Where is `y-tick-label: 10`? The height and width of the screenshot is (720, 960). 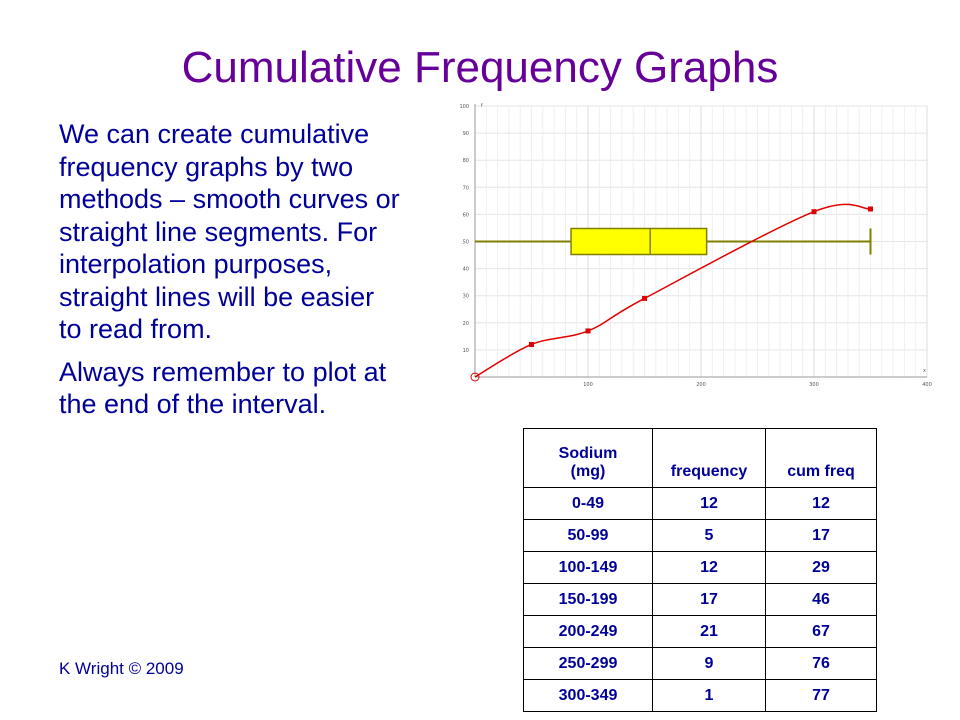
y-tick-label: 10 is located at coordinates (466, 351).